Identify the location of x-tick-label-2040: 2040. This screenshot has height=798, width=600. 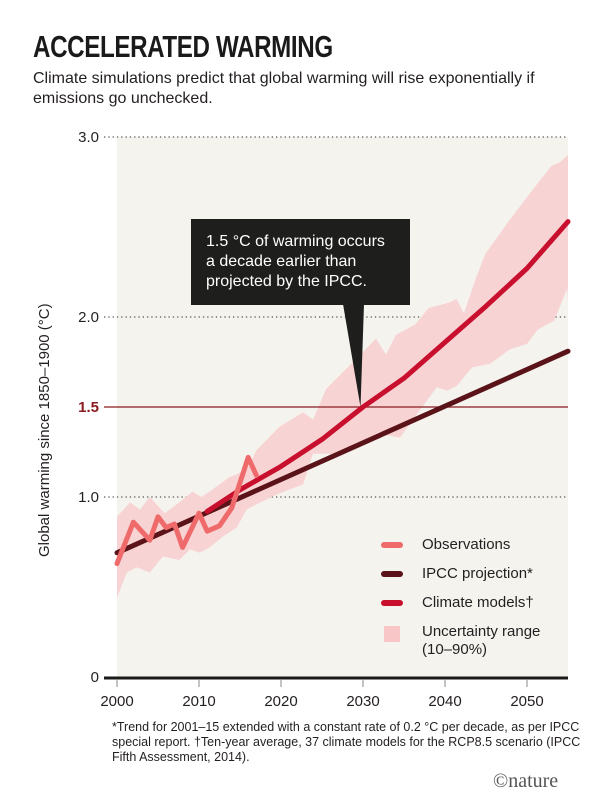
(444, 701).